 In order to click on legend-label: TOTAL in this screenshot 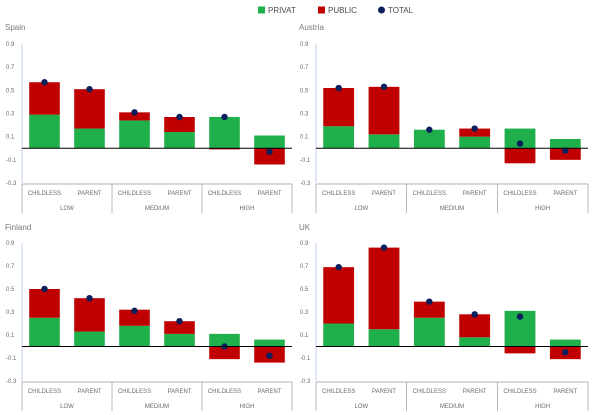, I will do `click(401, 10)`.